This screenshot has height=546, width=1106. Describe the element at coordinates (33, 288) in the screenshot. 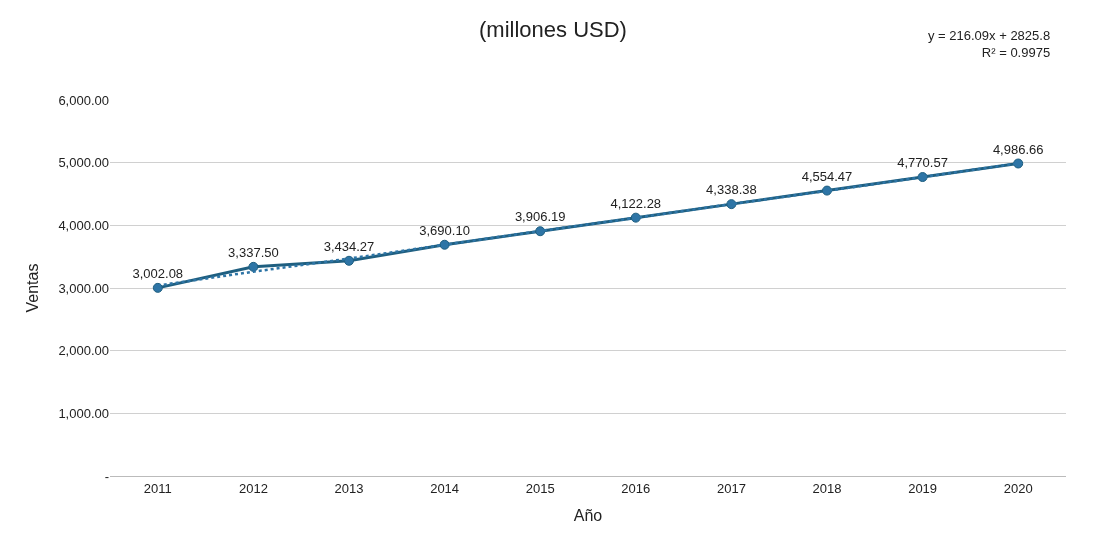

I see `y-axis-title: Ventas` at that location.